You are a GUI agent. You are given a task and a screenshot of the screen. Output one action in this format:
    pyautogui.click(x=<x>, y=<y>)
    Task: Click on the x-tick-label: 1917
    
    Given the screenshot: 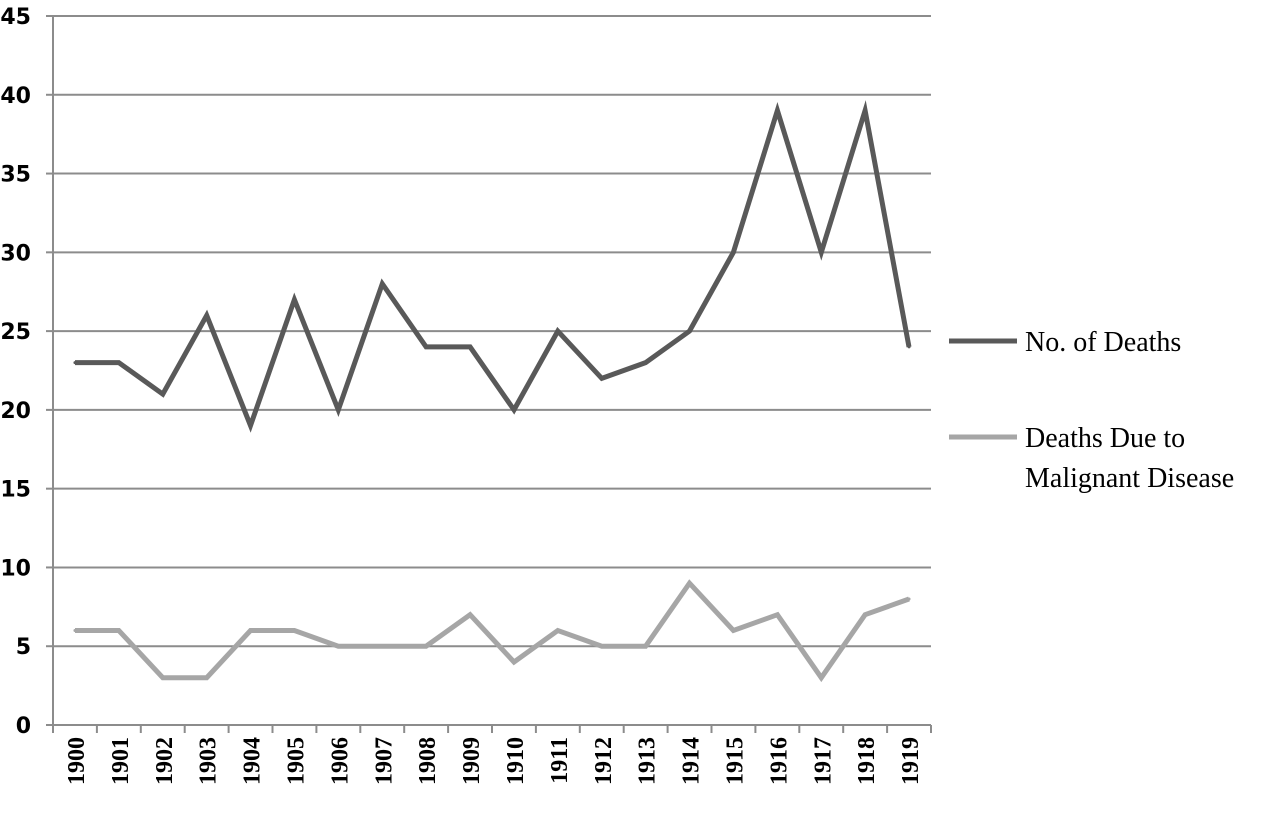 What is the action you would take?
    pyautogui.click(x=823, y=761)
    